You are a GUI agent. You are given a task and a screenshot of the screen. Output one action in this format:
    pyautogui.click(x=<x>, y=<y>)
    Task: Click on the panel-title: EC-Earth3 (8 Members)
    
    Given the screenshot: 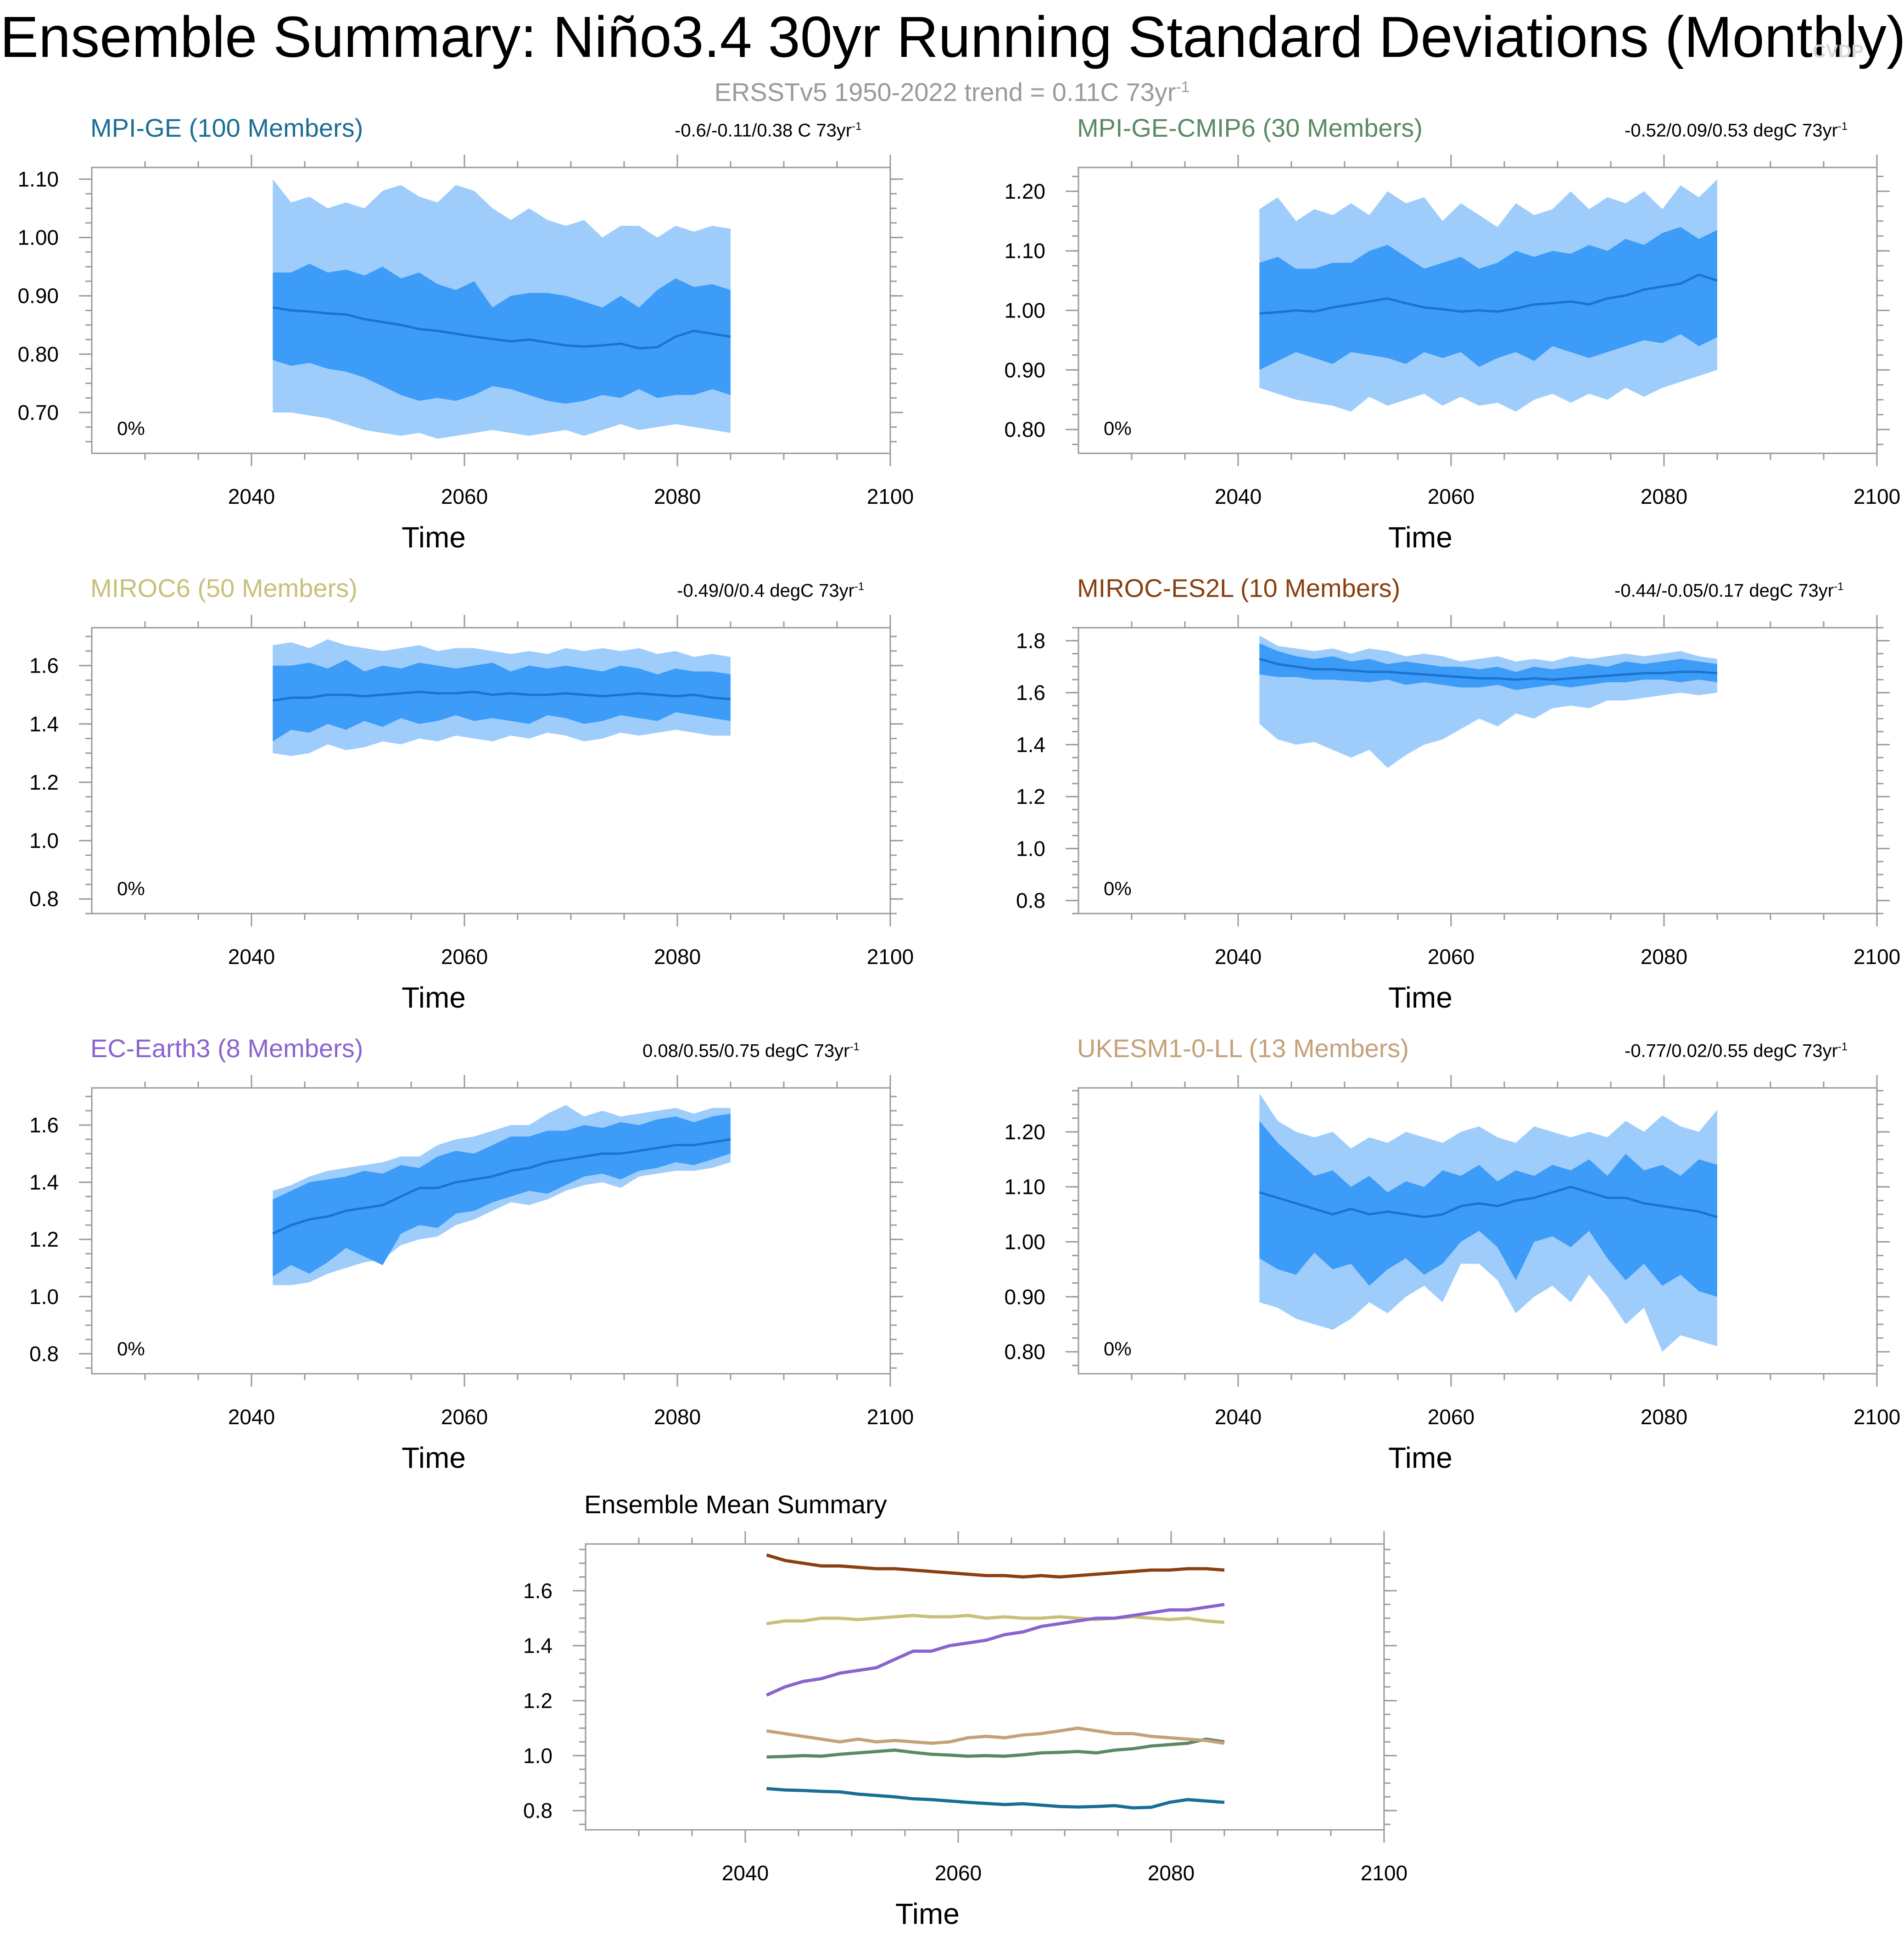 What is the action you would take?
    pyautogui.click(x=226, y=1048)
    